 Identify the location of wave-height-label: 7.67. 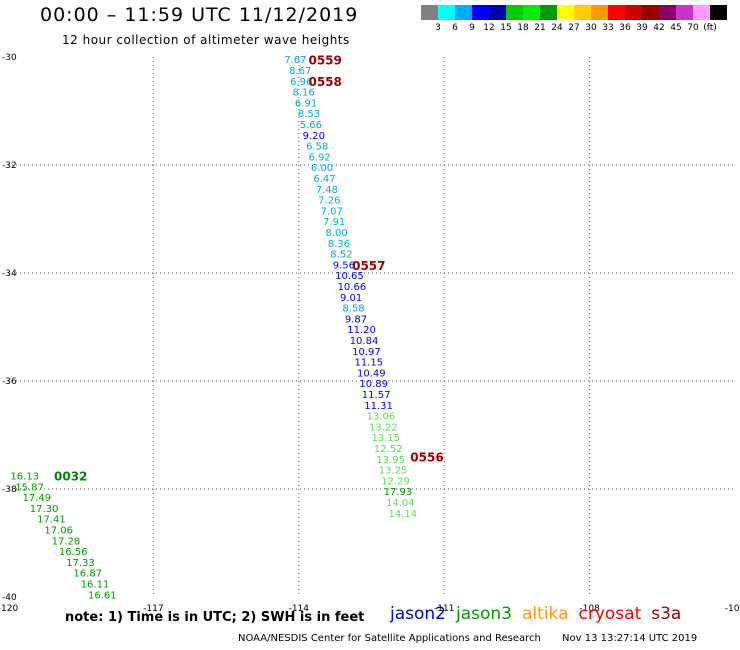
(295, 60).